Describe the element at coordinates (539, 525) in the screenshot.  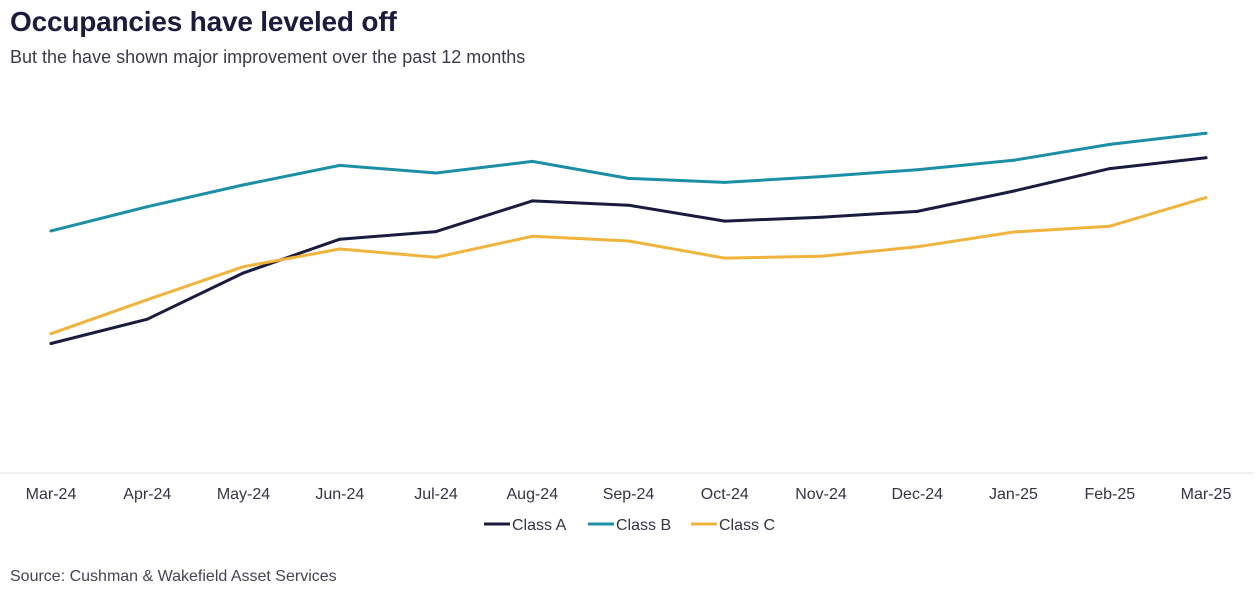
I see `legend-label-class-a: Class A` at that location.